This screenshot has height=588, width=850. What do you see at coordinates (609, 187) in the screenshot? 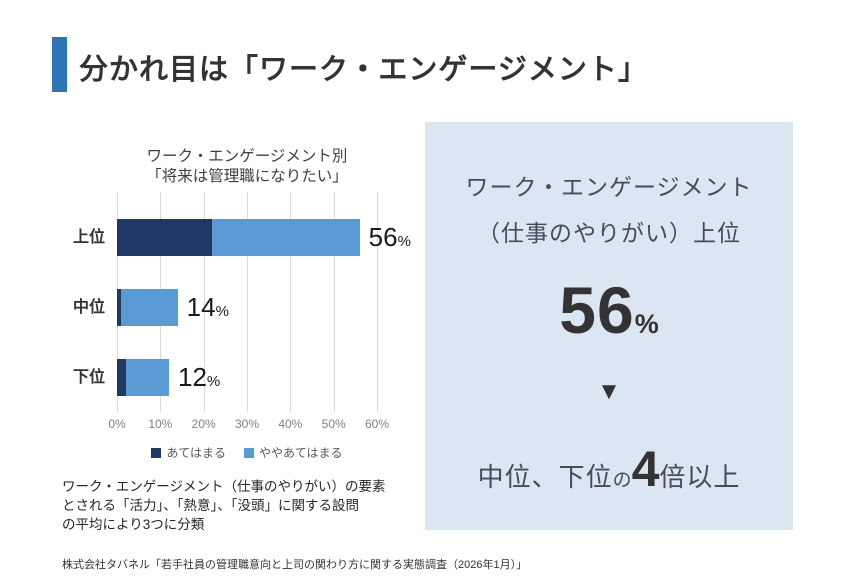
I see `panel-heading-line1: ワーク・エンゲージメント` at bounding box center [609, 187].